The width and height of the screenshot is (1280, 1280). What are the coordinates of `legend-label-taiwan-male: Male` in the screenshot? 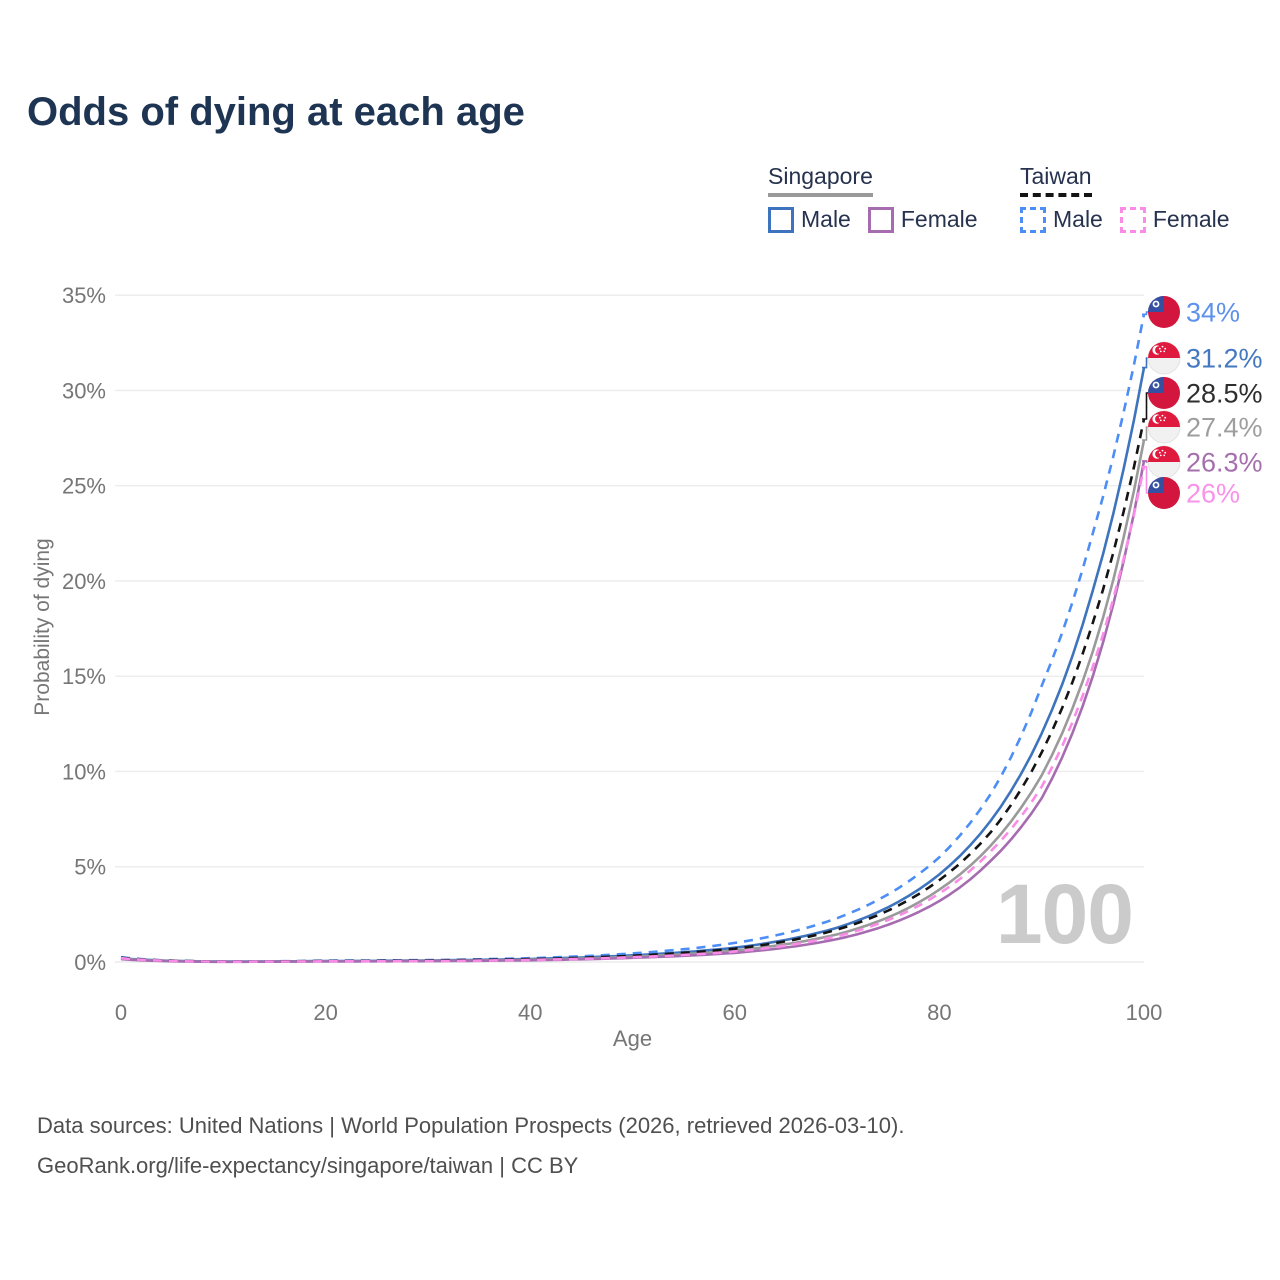 It's located at (1078, 219).